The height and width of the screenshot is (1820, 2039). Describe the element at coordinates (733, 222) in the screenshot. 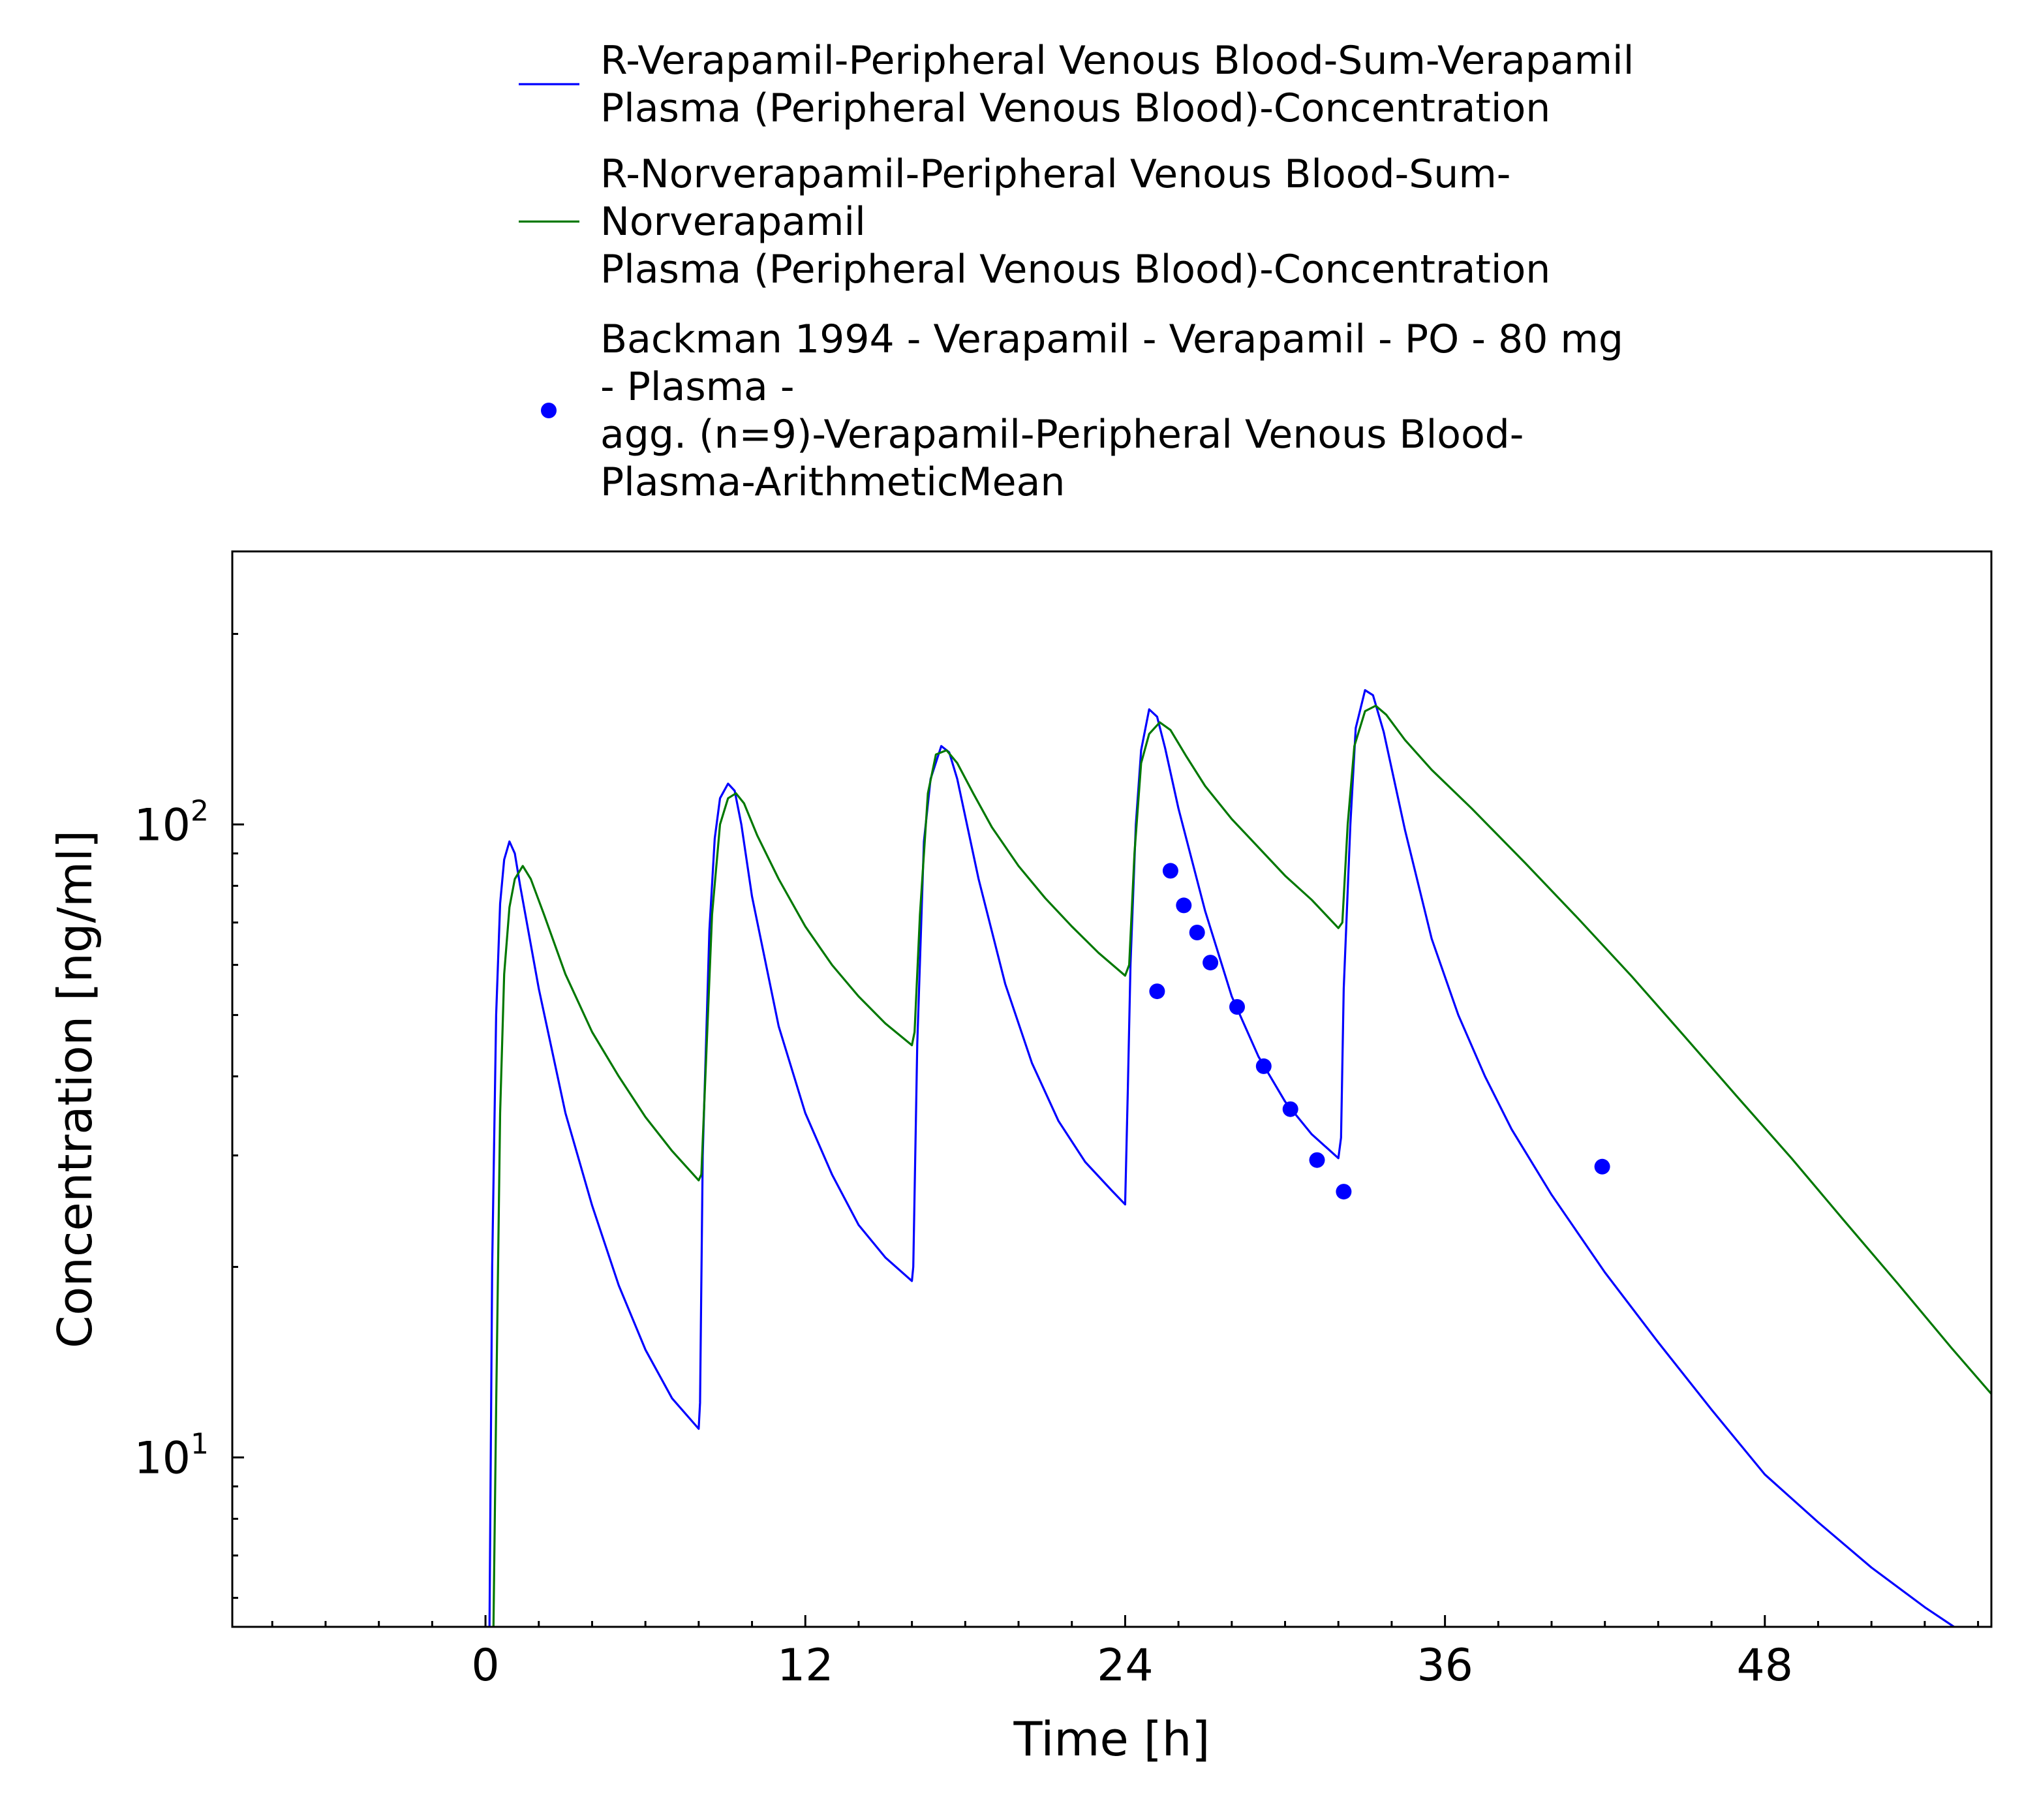

I see `legend-label: Norverapamil` at that location.